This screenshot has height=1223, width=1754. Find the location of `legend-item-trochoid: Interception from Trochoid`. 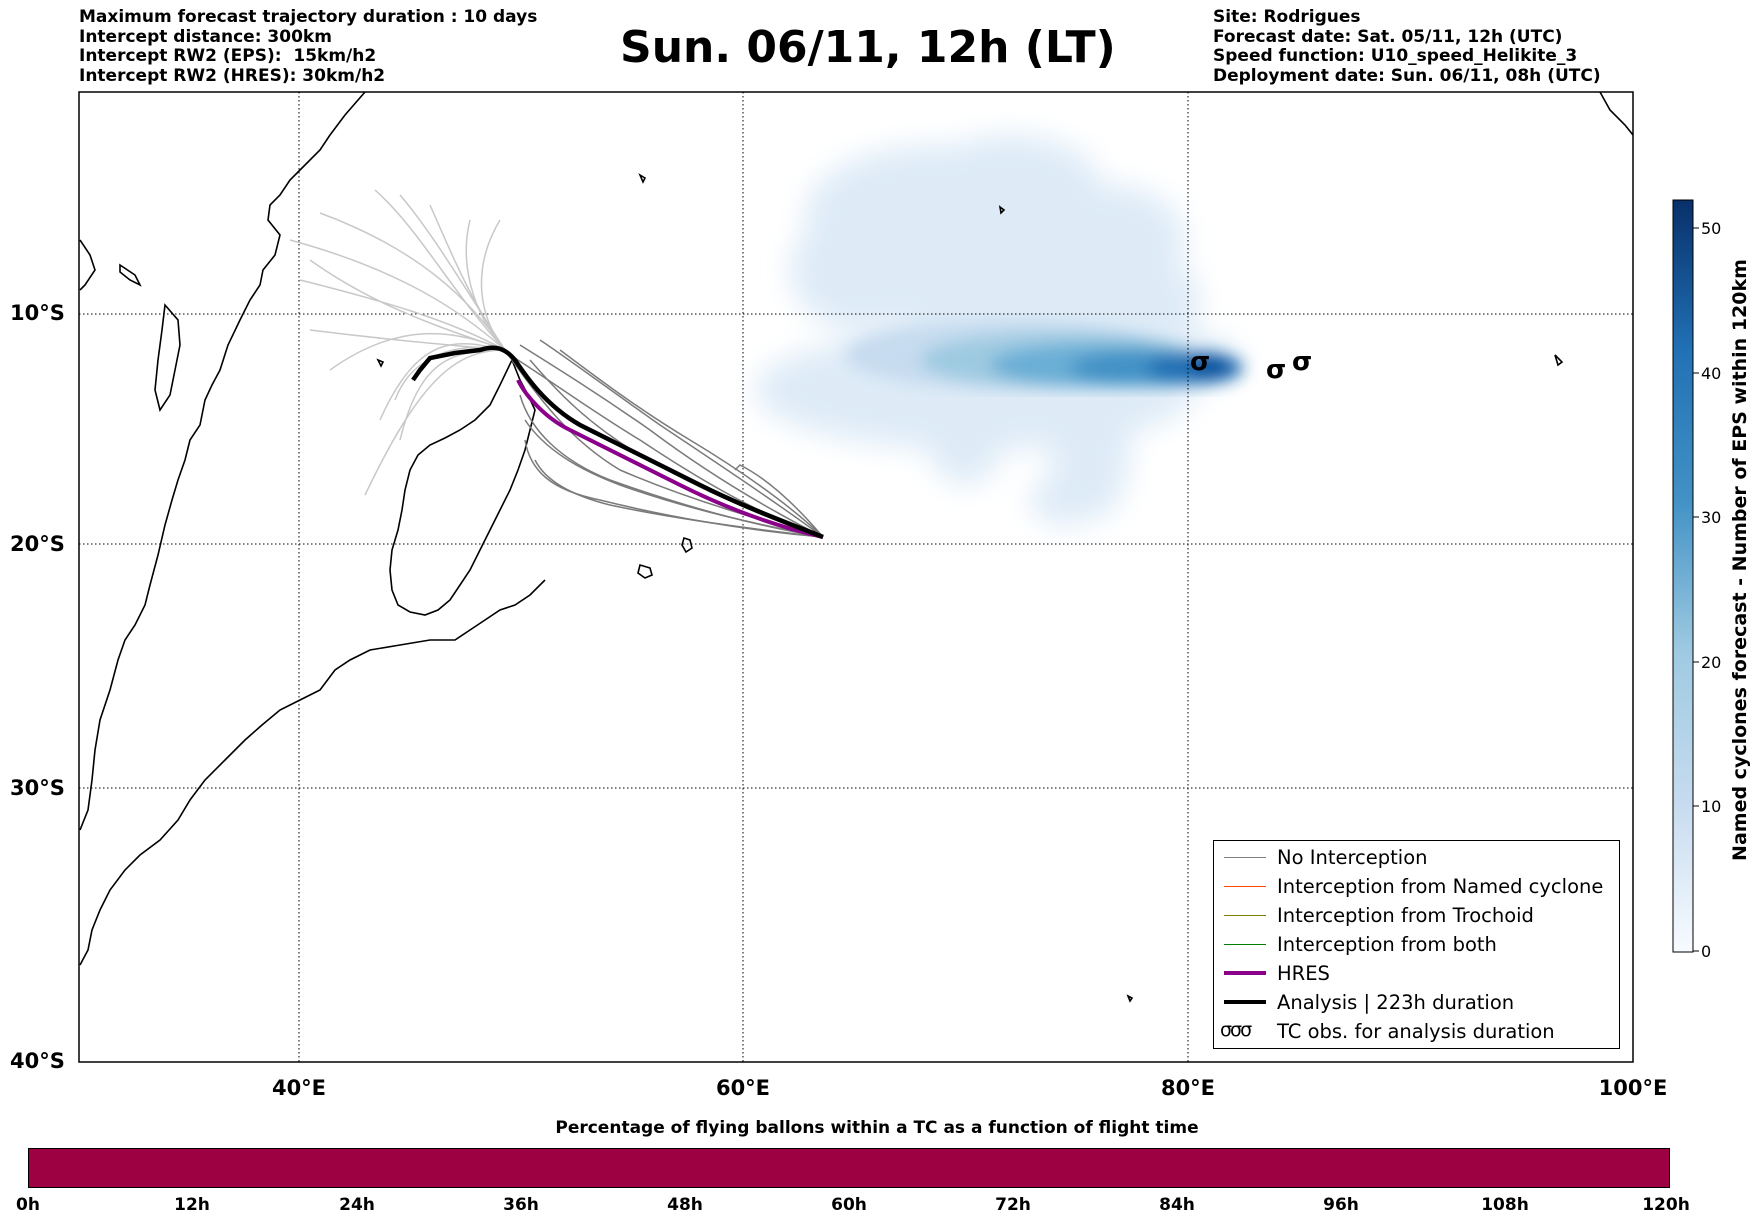

legend-item-trochoid: Interception from Trochoid is located at coordinates (1416, 915).